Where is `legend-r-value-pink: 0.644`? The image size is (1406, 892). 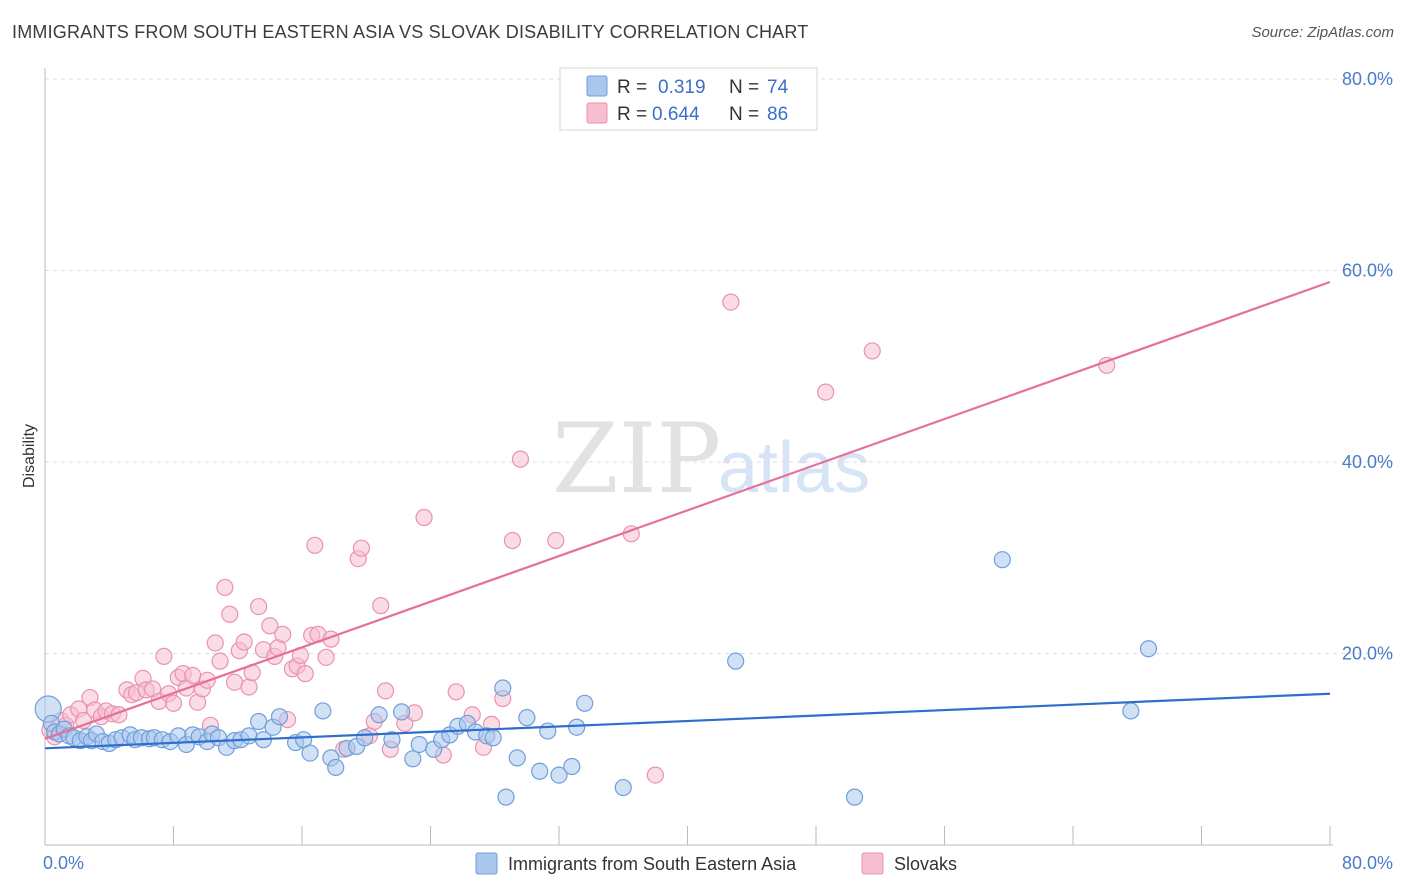 legend-r-value-pink: 0.644 is located at coordinates (676, 114).